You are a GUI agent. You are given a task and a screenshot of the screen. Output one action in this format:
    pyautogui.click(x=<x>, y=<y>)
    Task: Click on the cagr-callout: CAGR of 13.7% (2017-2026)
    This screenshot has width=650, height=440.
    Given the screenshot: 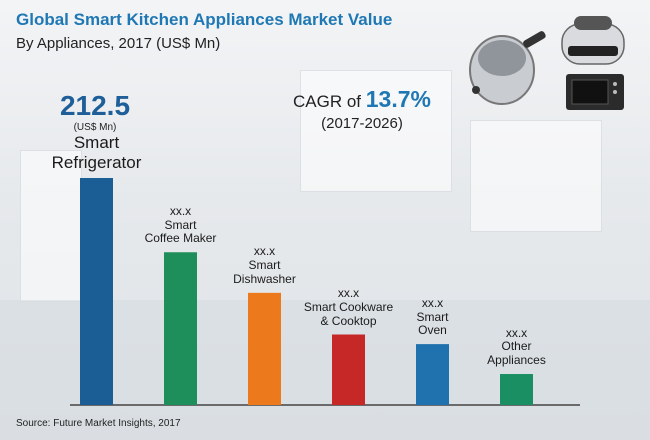 What is the action you would take?
    pyautogui.click(x=362, y=109)
    